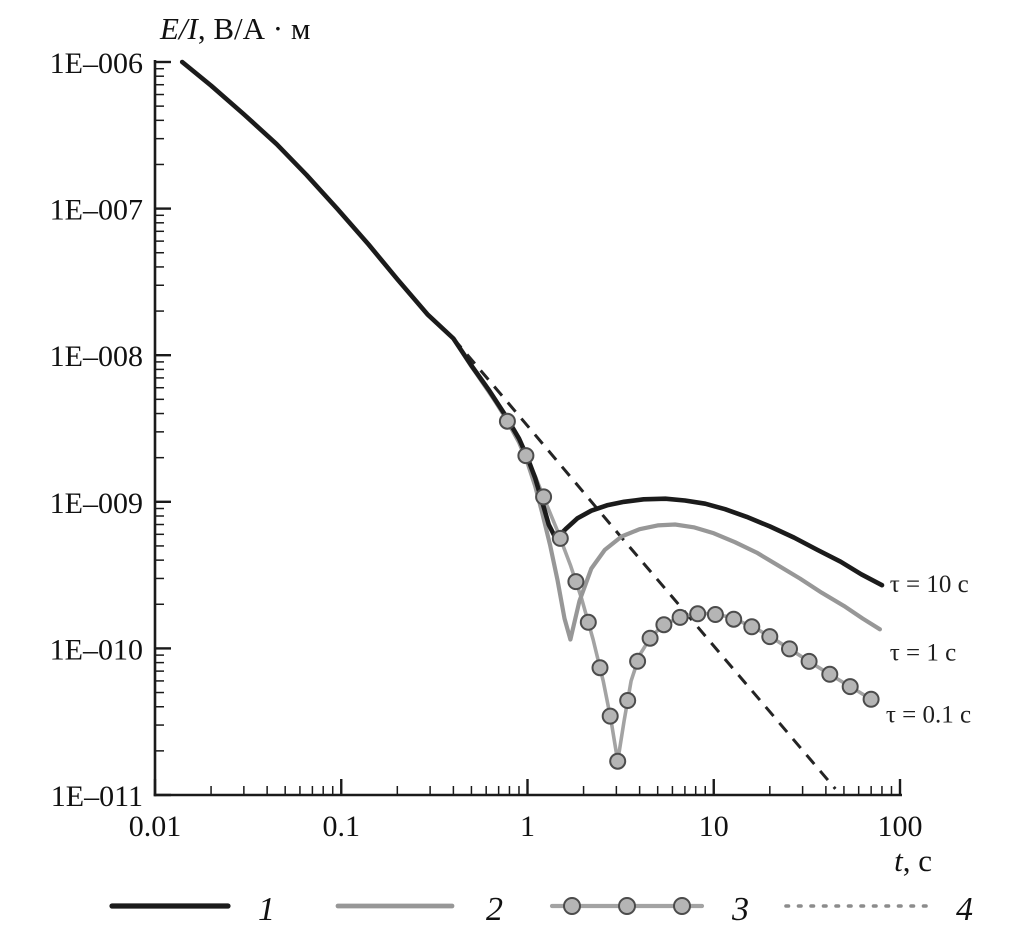  I want to click on legend-label-4: 4, so click(964, 909).